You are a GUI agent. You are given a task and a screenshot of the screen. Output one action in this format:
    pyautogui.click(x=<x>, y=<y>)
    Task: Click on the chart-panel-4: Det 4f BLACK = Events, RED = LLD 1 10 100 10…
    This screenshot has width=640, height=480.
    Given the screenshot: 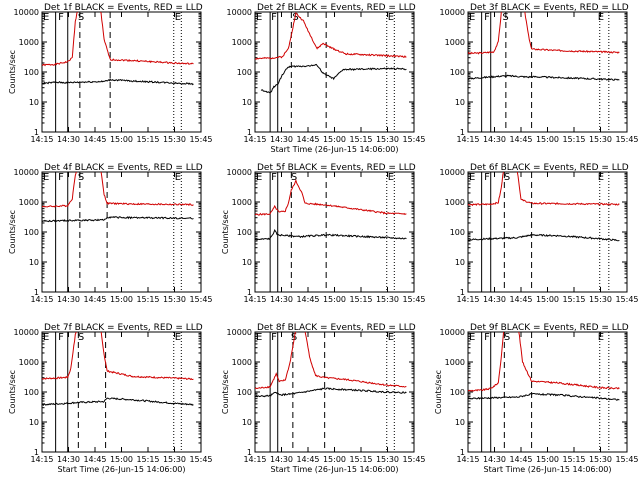 What is the action you would take?
    pyautogui.click(x=110, y=233)
    